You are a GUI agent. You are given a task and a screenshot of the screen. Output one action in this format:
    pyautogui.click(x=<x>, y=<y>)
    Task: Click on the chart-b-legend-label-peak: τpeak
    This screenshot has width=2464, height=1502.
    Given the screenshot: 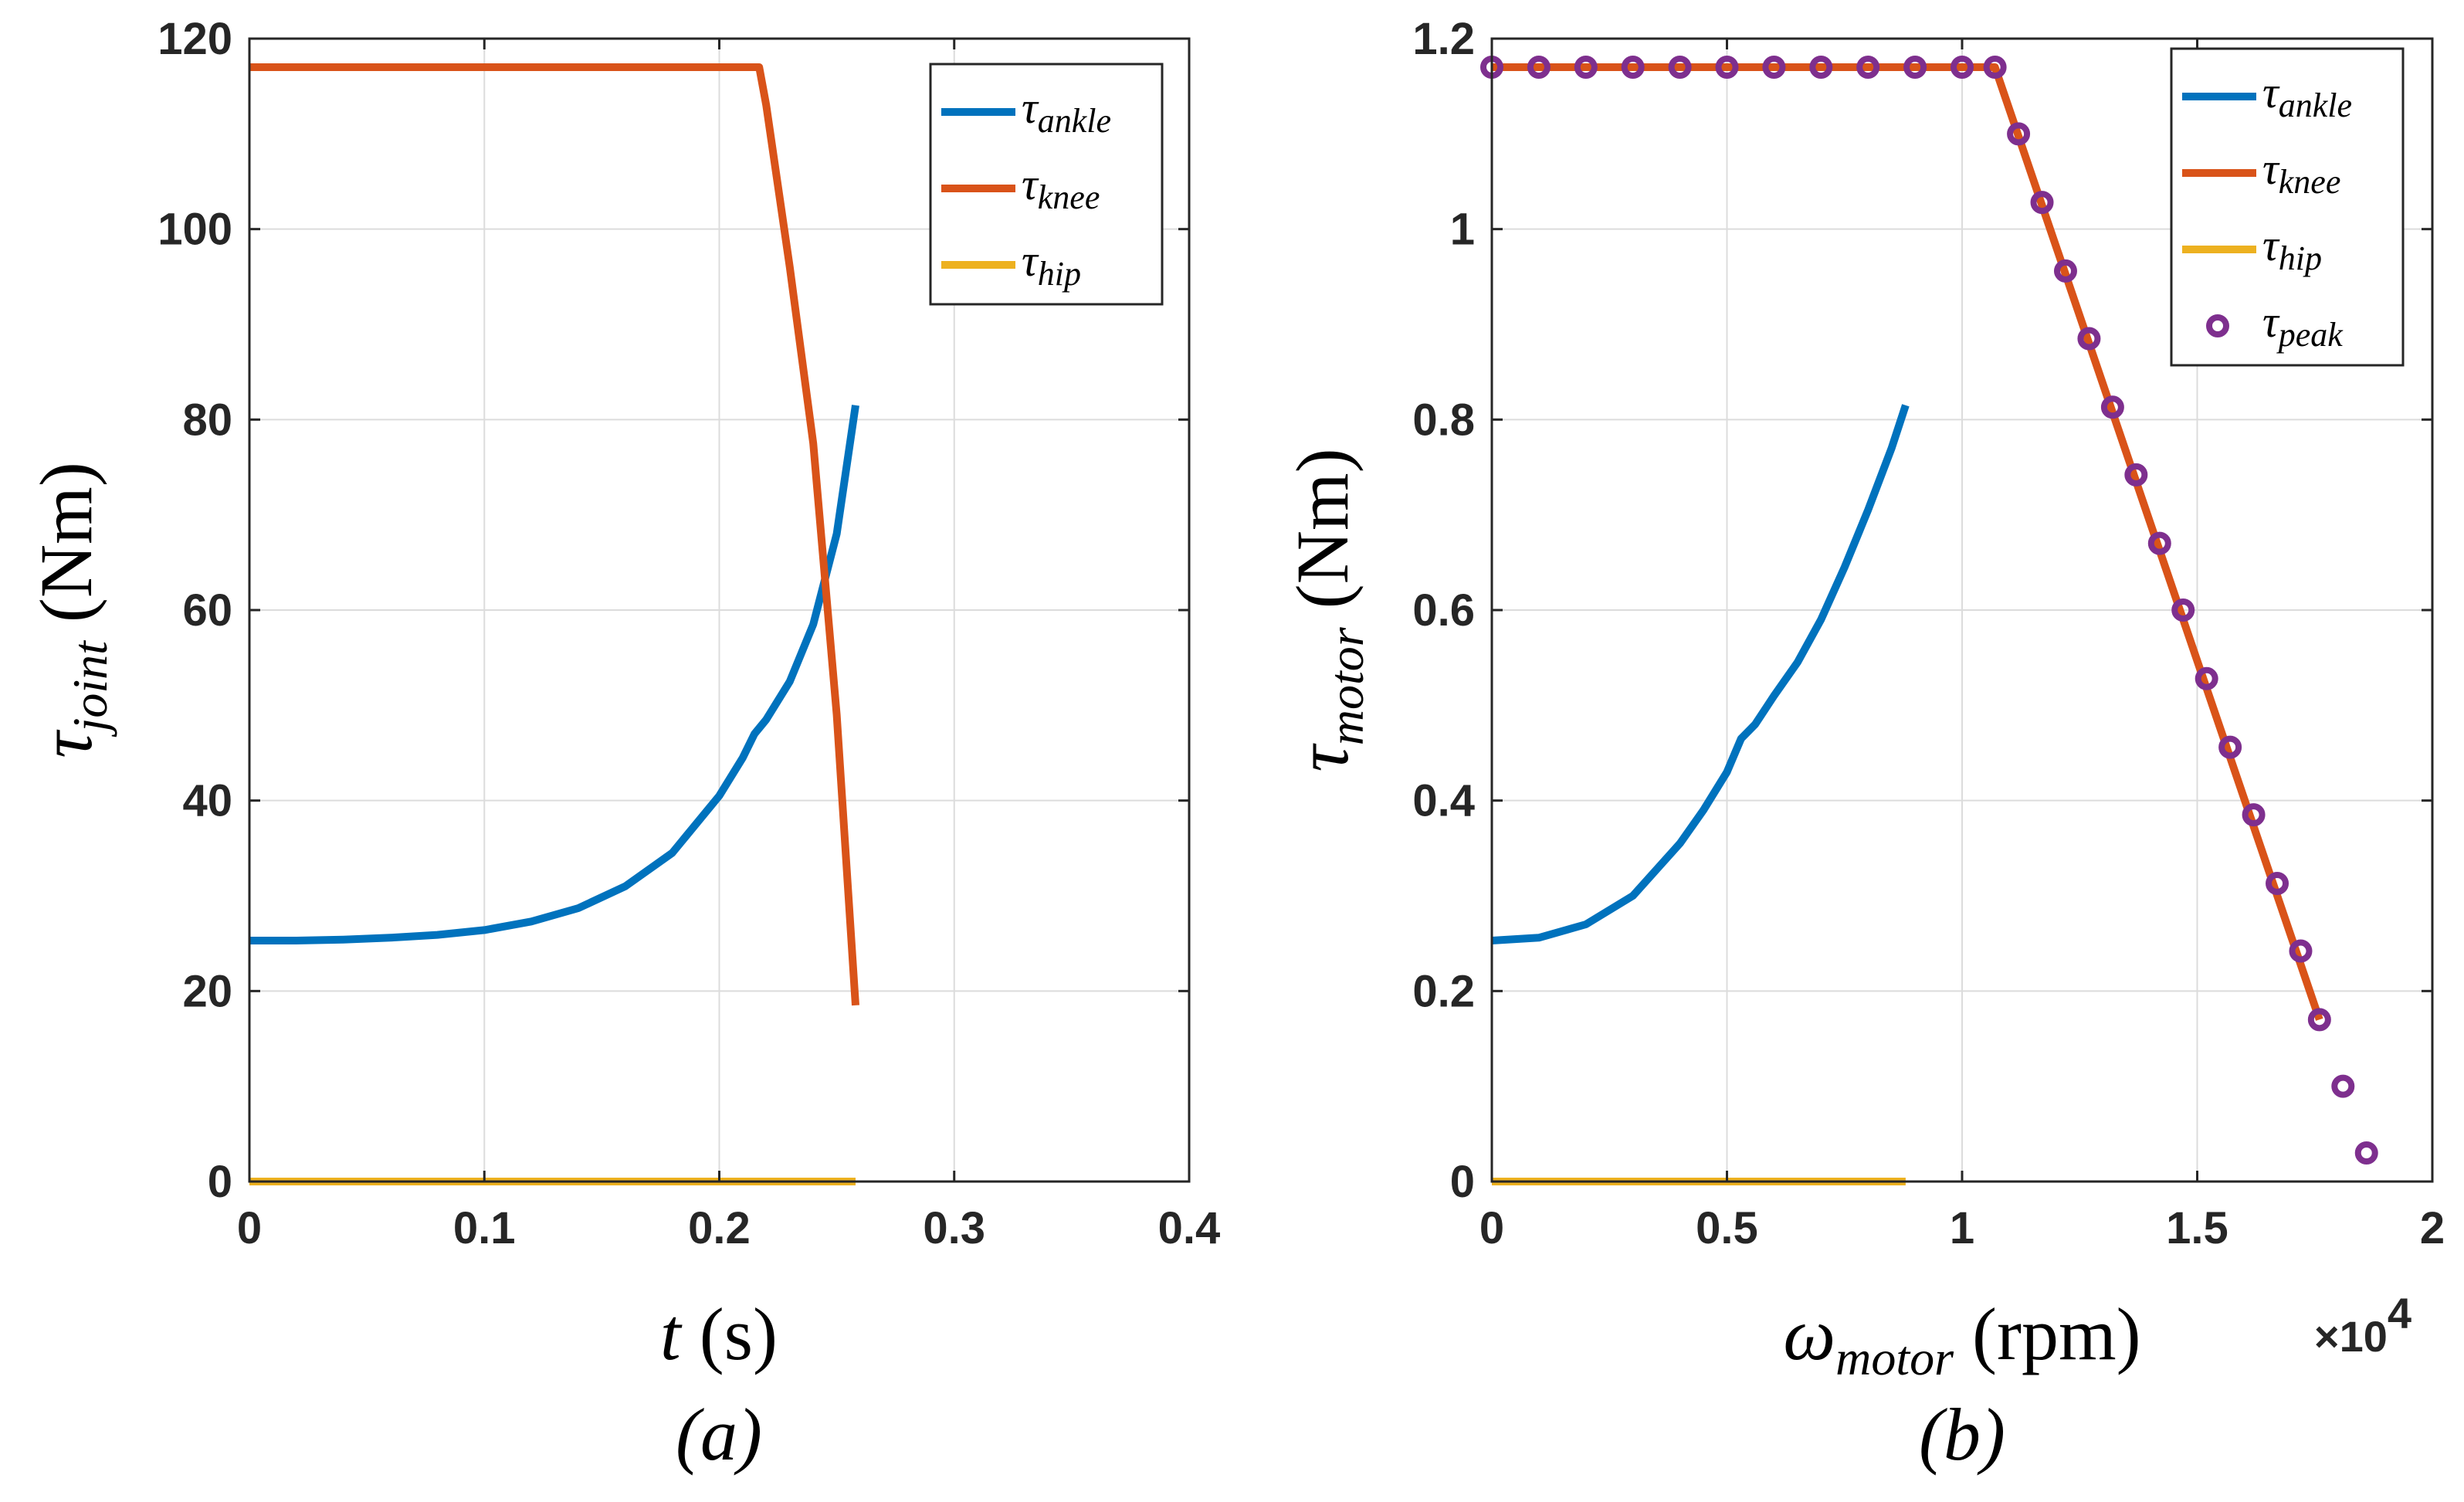 What is the action you would take?
    pyautogui.click(x=2303, y=325)
    